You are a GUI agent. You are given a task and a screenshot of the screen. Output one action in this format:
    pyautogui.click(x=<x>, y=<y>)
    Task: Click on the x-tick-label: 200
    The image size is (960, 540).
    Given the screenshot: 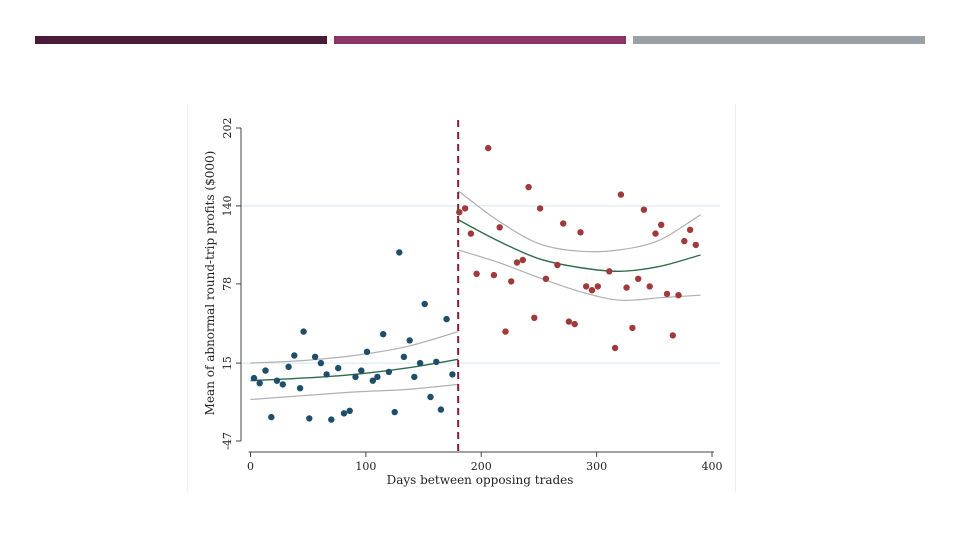 What is the action you would take?
    pyautogui.click(x=481, y=466)
    